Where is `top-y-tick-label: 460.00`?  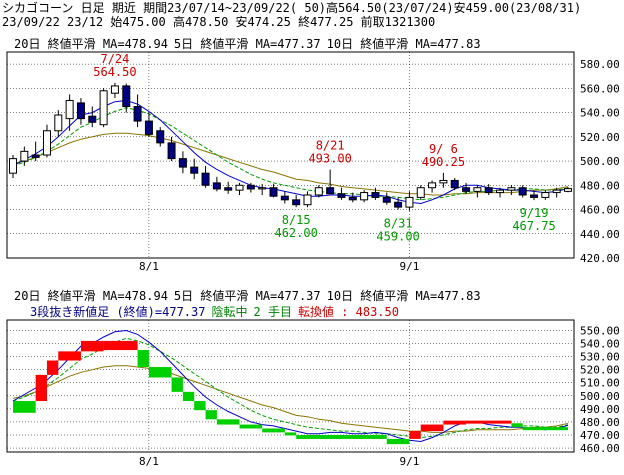
top-y-tick-label: 460.00 is located at coordinates (600, 210).